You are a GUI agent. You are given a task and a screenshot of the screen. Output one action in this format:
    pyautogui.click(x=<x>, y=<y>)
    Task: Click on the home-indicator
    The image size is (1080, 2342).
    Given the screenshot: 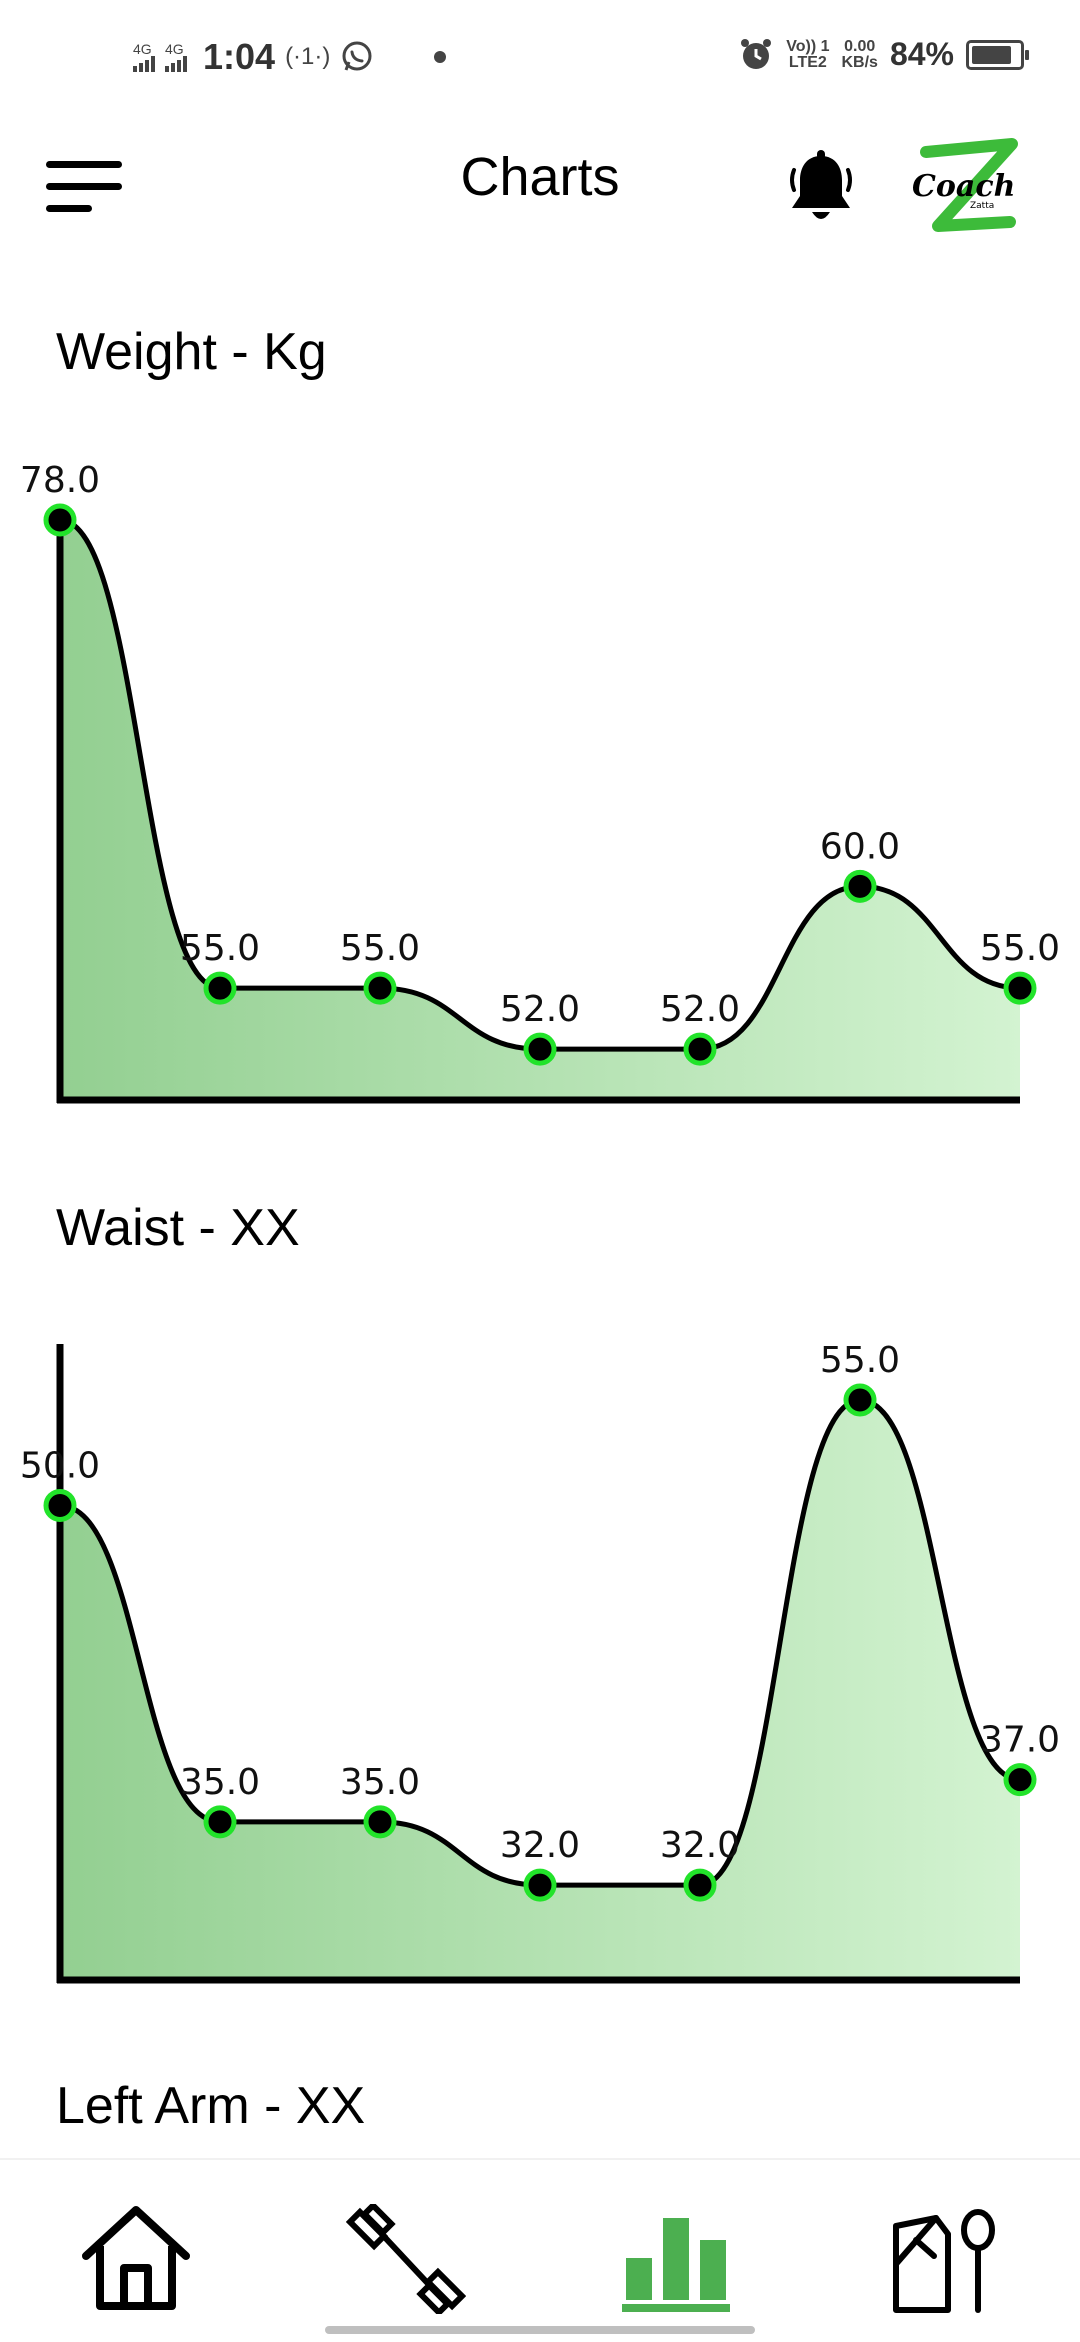 What is the action you would take?
    pyautogui.click(x=540, y=2330)
    